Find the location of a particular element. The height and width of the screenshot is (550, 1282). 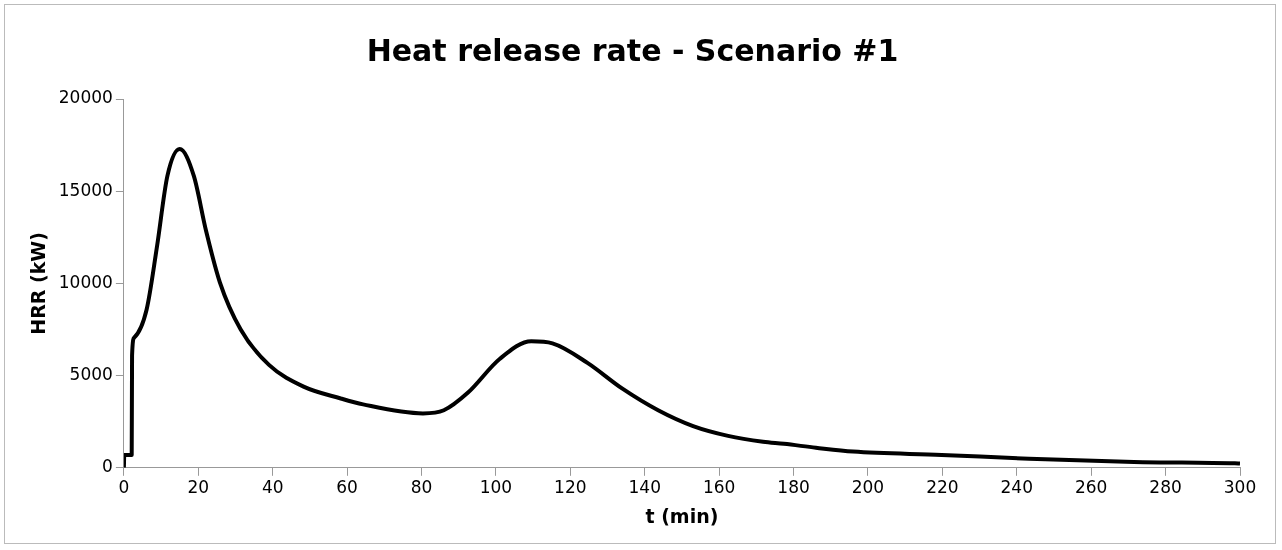

y-axis-title: HRR (kW) is located at coordinates (38, 283).